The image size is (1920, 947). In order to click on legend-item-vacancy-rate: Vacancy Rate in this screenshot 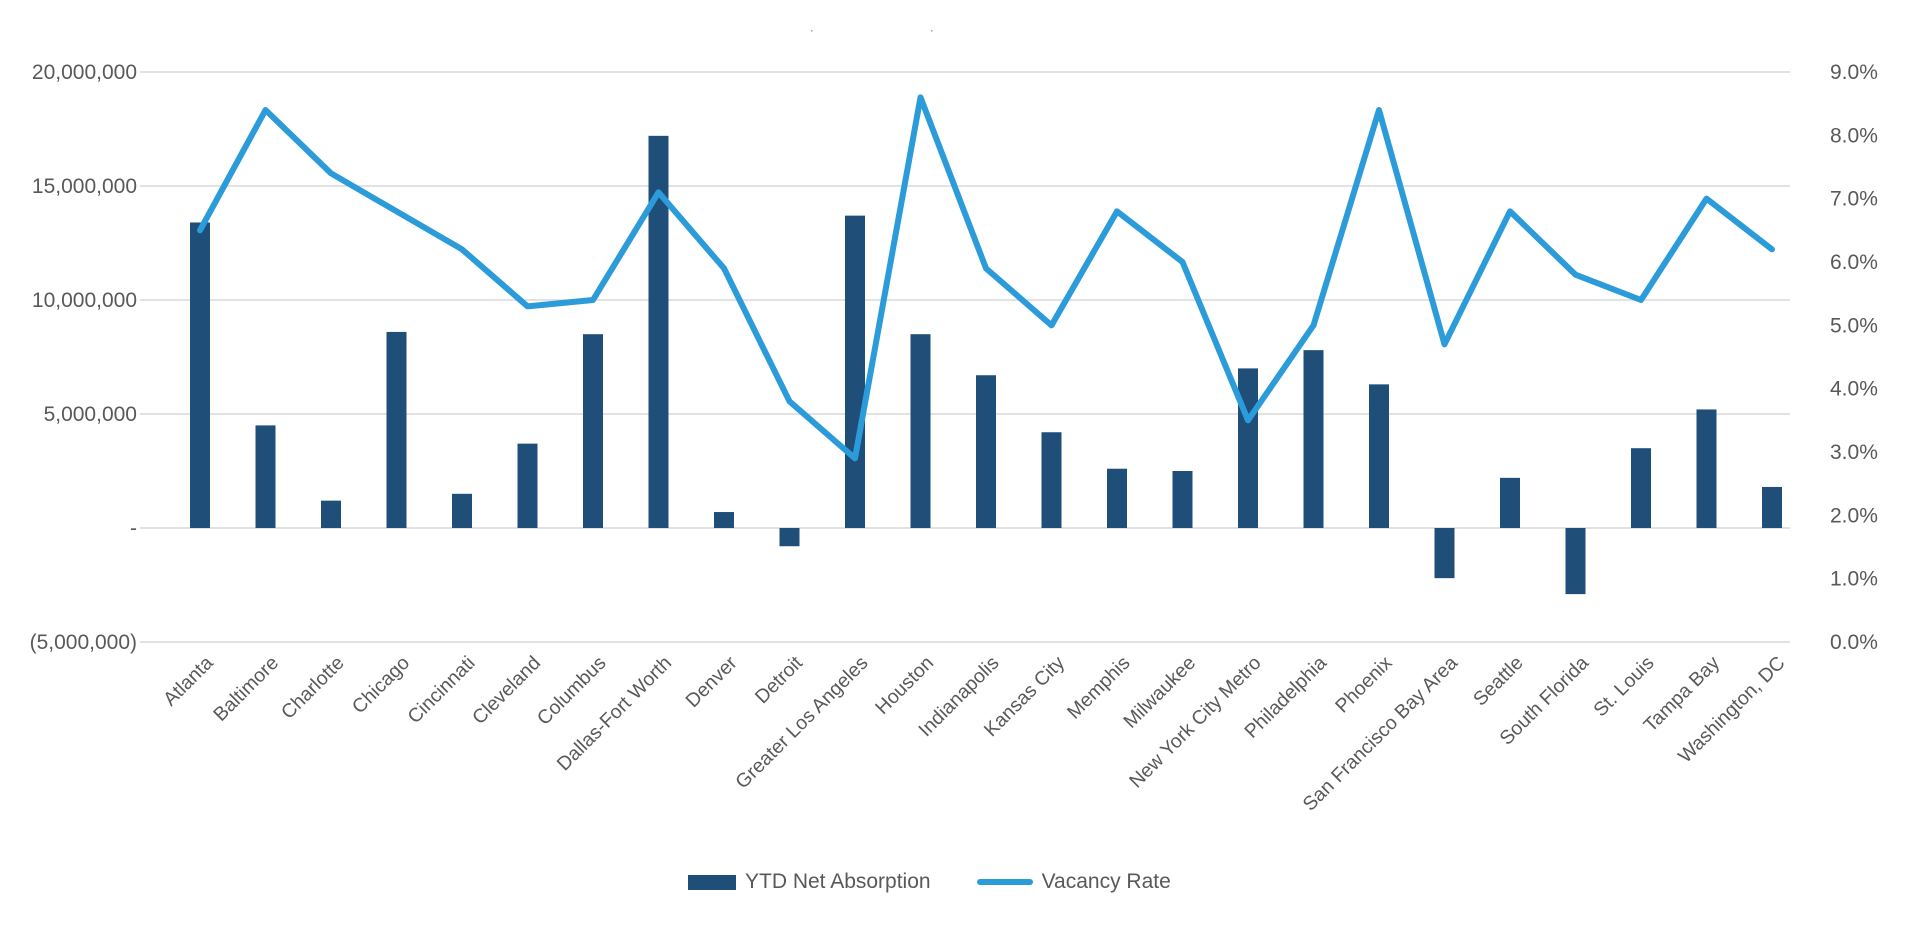, I will do `click(1073, 882)`.